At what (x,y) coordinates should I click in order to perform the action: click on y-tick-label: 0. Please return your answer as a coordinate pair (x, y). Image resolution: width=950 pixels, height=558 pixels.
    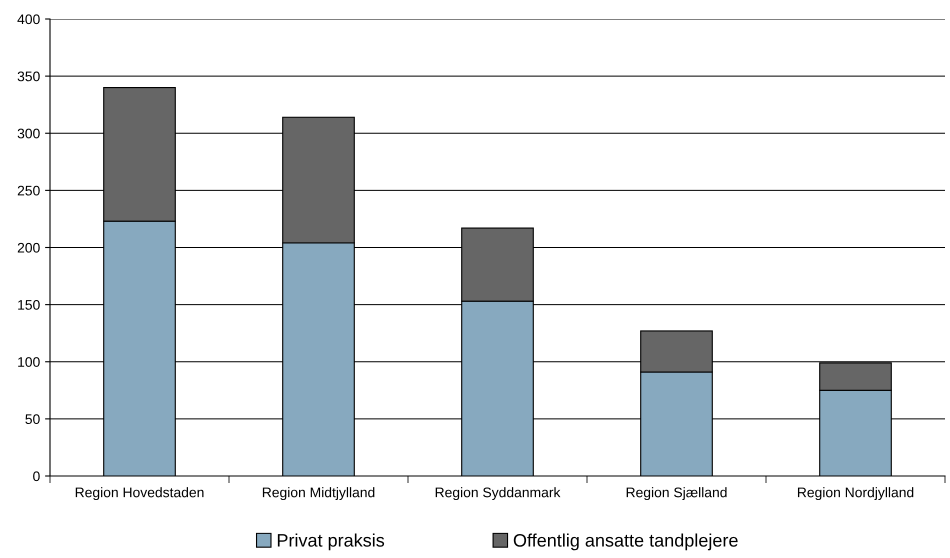
    Looking at the image, I should click on (36, 476).